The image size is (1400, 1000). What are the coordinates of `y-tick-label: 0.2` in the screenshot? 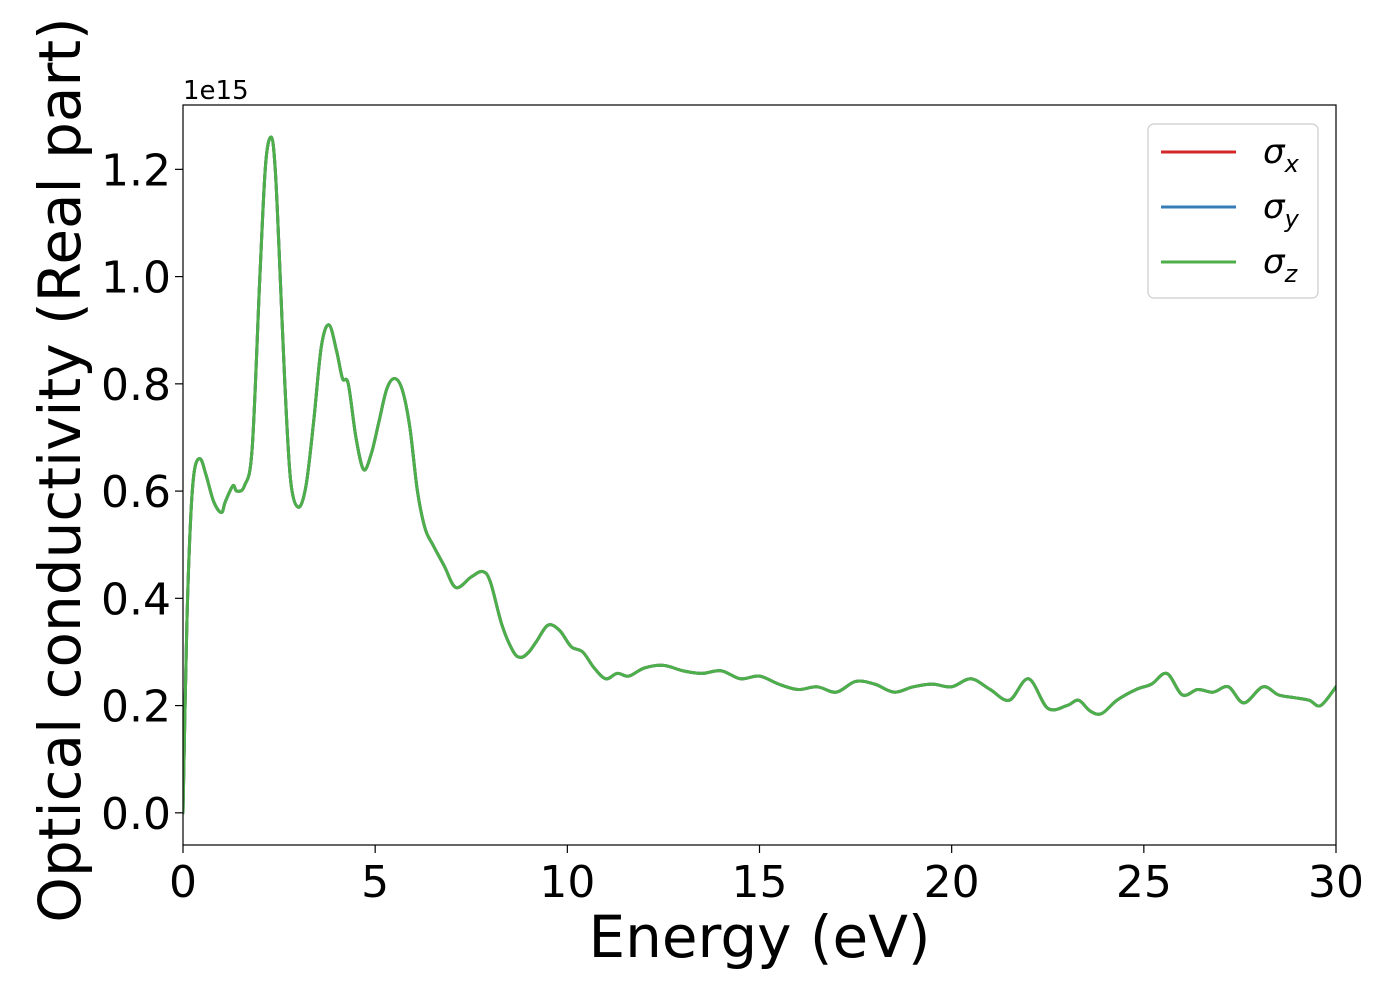 It's located at (136, 707).